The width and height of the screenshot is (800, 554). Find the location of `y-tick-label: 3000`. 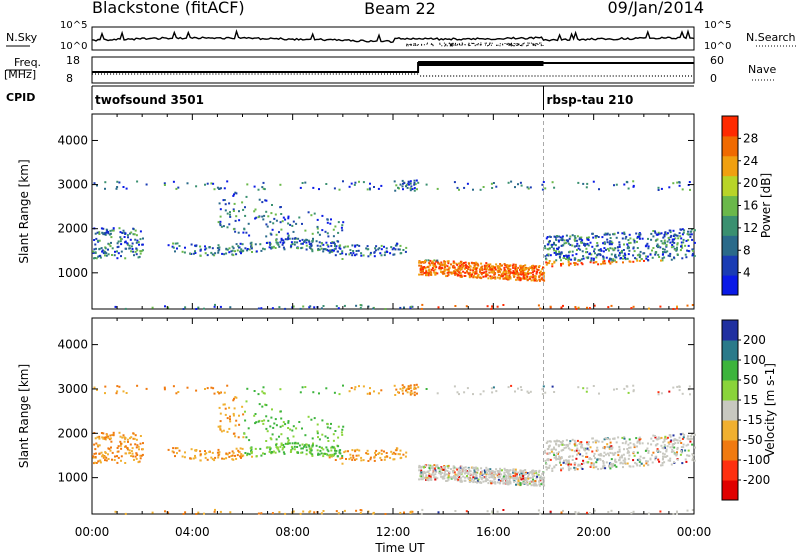

y-tick-label: 3000 is located at coordinates (72, 185).